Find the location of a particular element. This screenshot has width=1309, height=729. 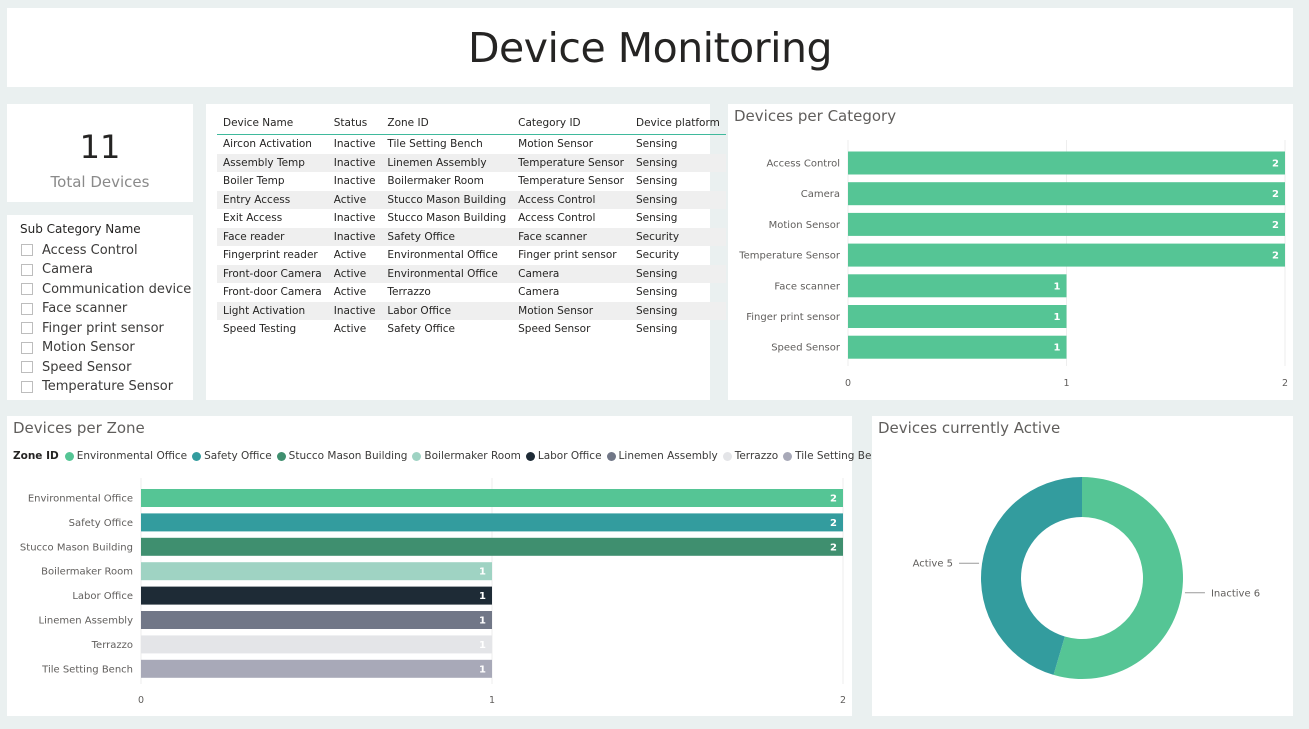

legend-item: Stucco Mason Building is located at coordinates (342, 456).